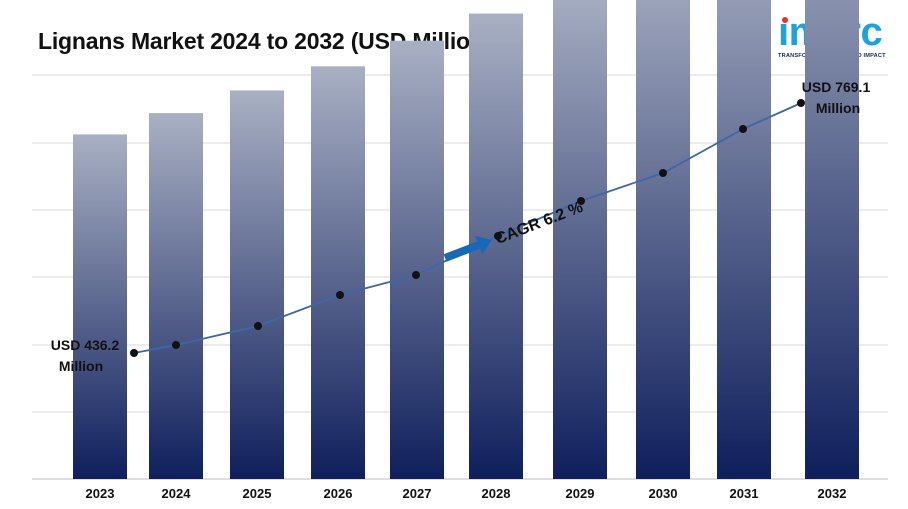 The width and height of the screenshot is (908, 509). I want to click on marker-2023, so click(134, 353).